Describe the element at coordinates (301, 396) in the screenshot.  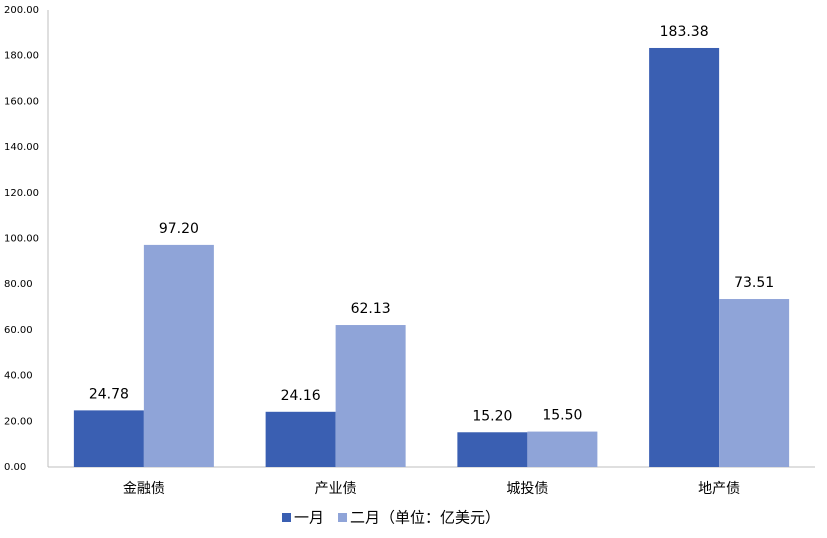
I see `value-label: 24.16` at that location.